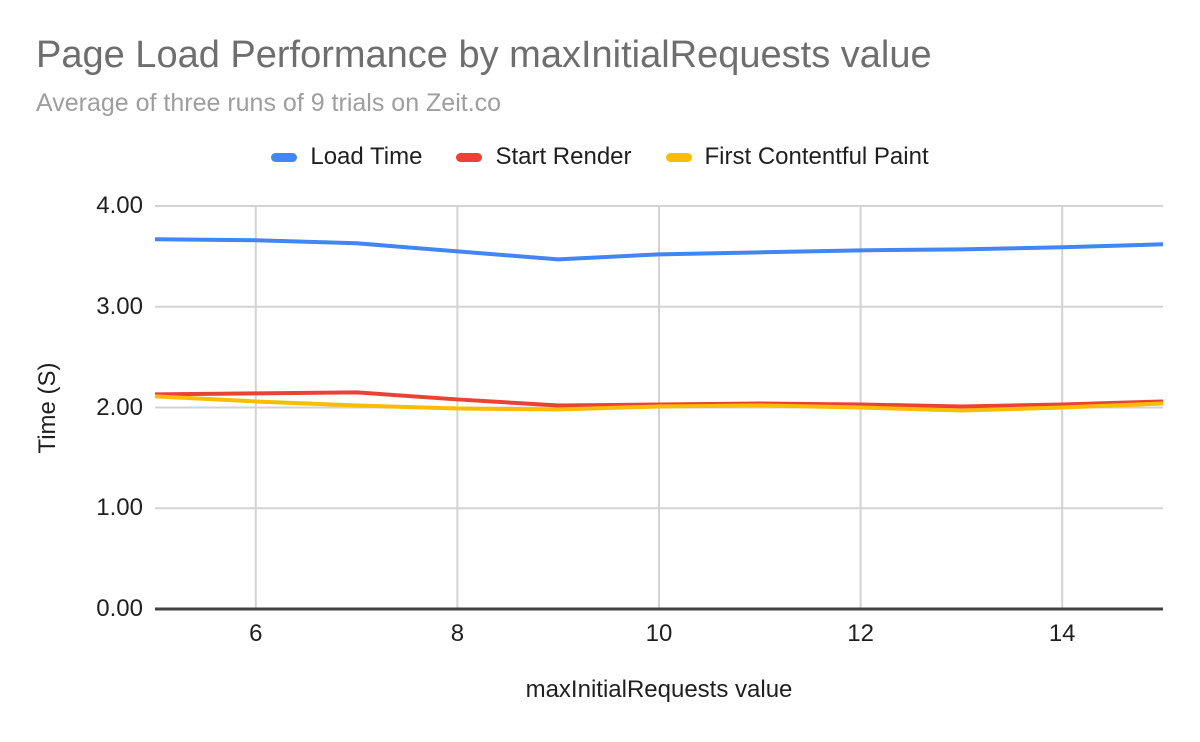 The height and width of the screenshot is (742, 1200). What do you see at coordinates (119, 205) in the screenshot?
I see `y-tick-label: 4.00` at bounding box center [119, 205].